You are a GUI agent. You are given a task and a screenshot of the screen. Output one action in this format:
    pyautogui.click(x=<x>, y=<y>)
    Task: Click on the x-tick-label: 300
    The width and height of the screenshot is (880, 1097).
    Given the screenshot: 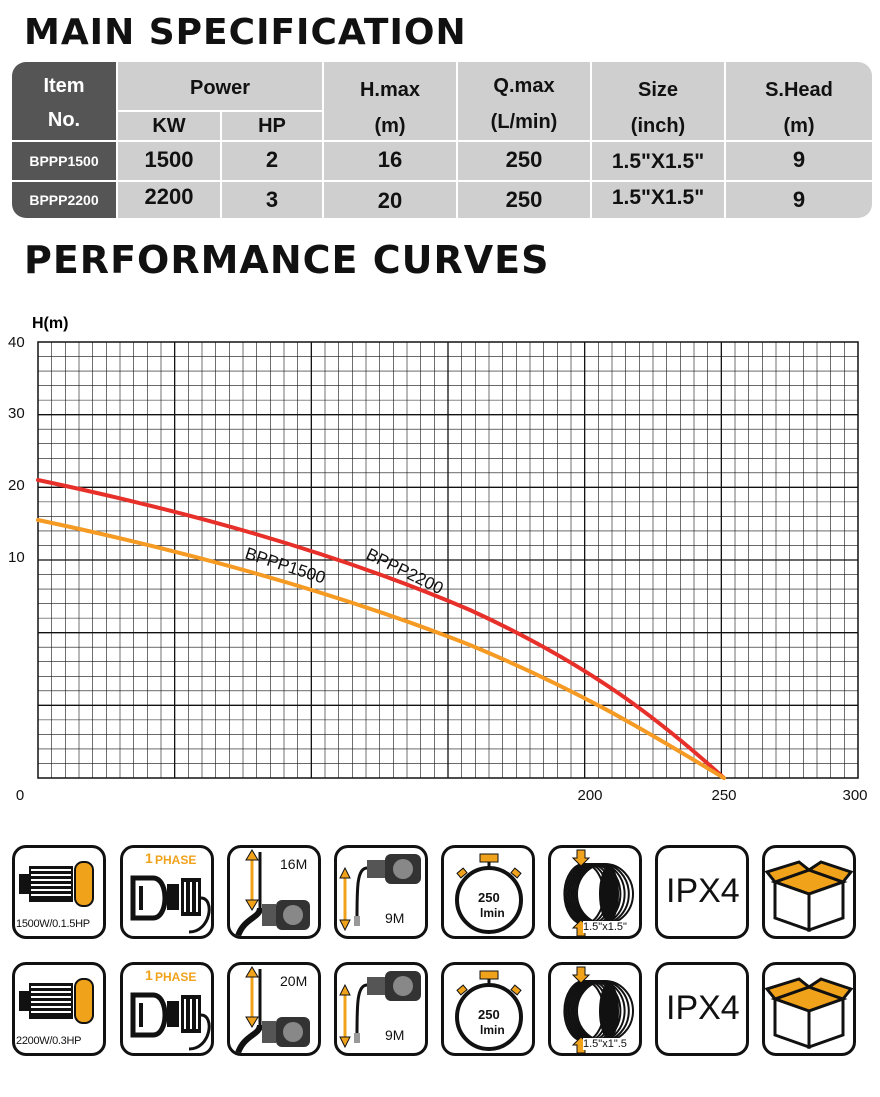 What is the action you would take?
    pyautogui.click(x=854, y=795)
    